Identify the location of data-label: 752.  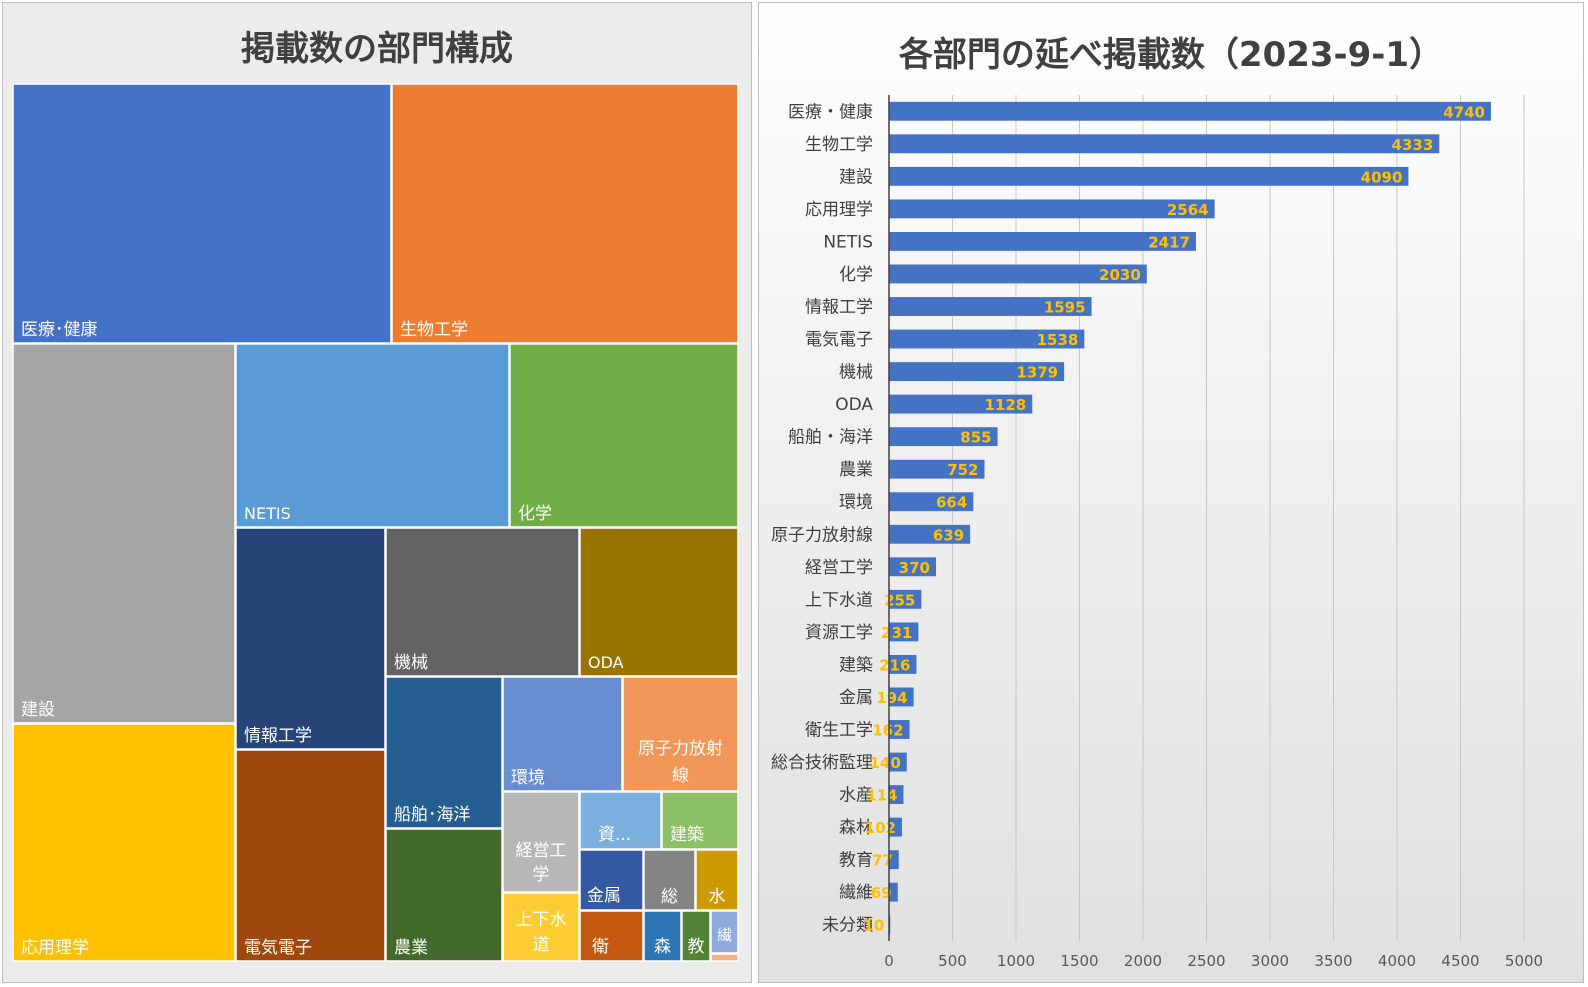
(962, 470).